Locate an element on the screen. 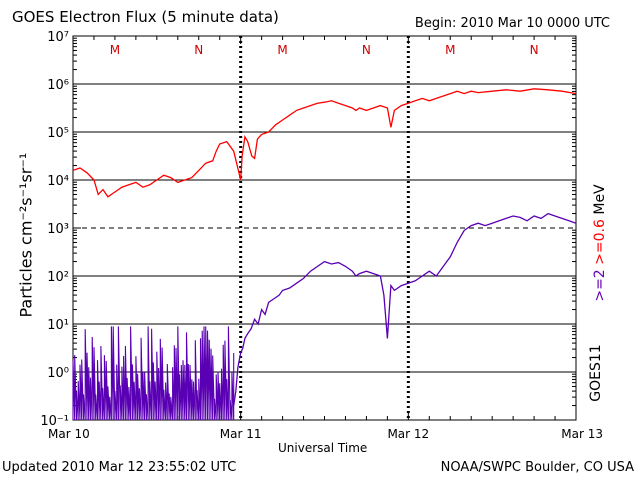  x-tick-label: Mar 12 is located at coordinates (408, 434).